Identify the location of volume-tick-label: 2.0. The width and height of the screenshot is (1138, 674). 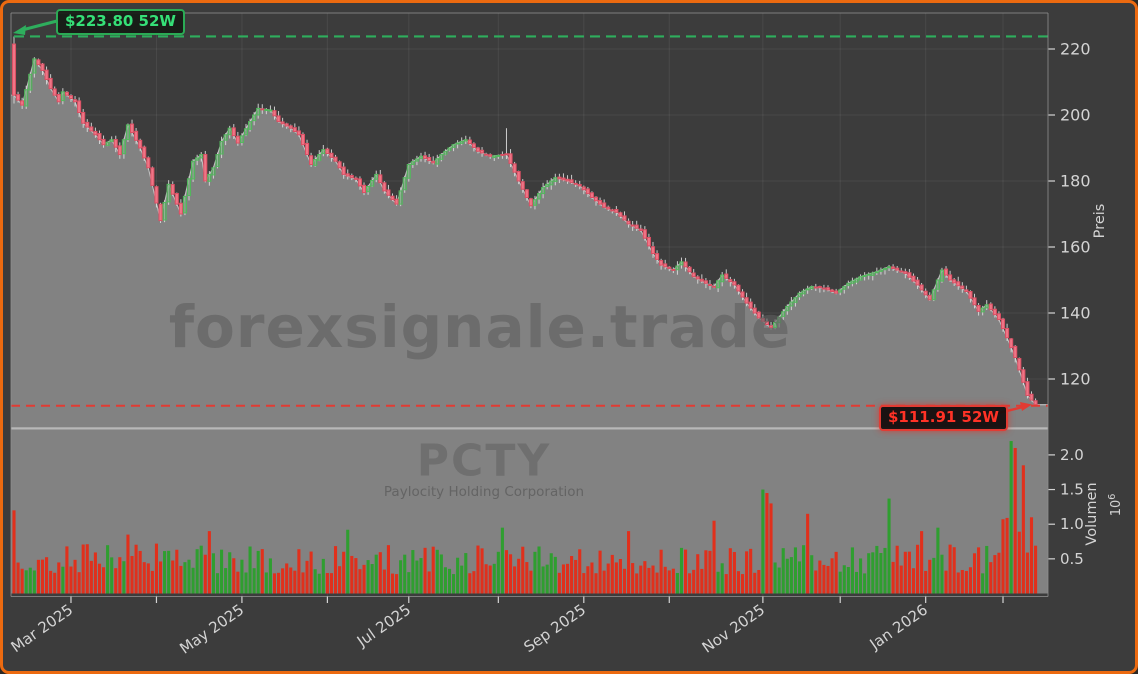
(1072, 455).